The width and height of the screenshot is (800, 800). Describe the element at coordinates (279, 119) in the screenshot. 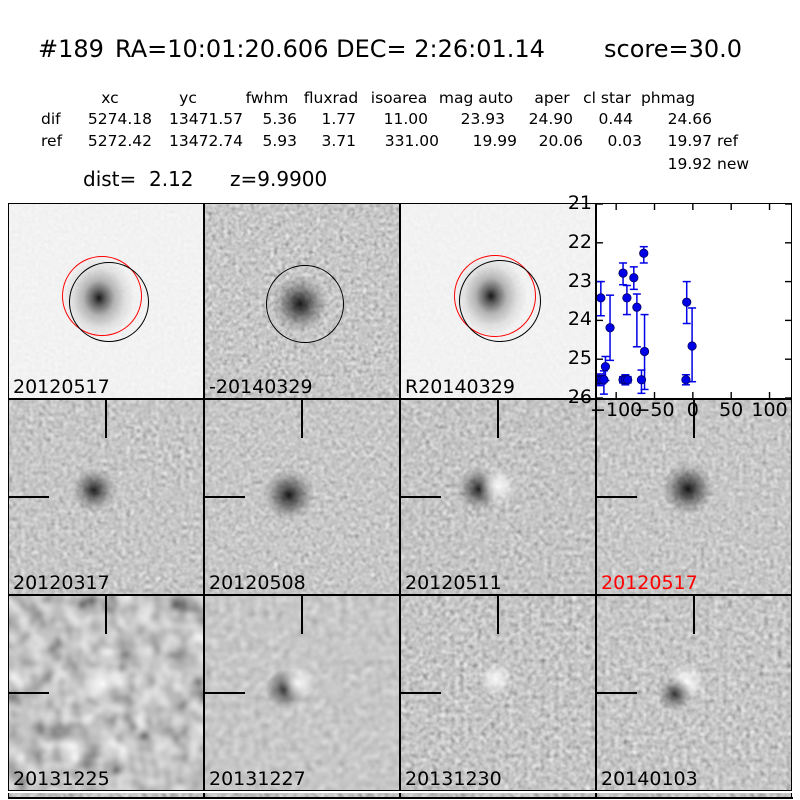

I see `dif-fwhm: 5.36` at that location.